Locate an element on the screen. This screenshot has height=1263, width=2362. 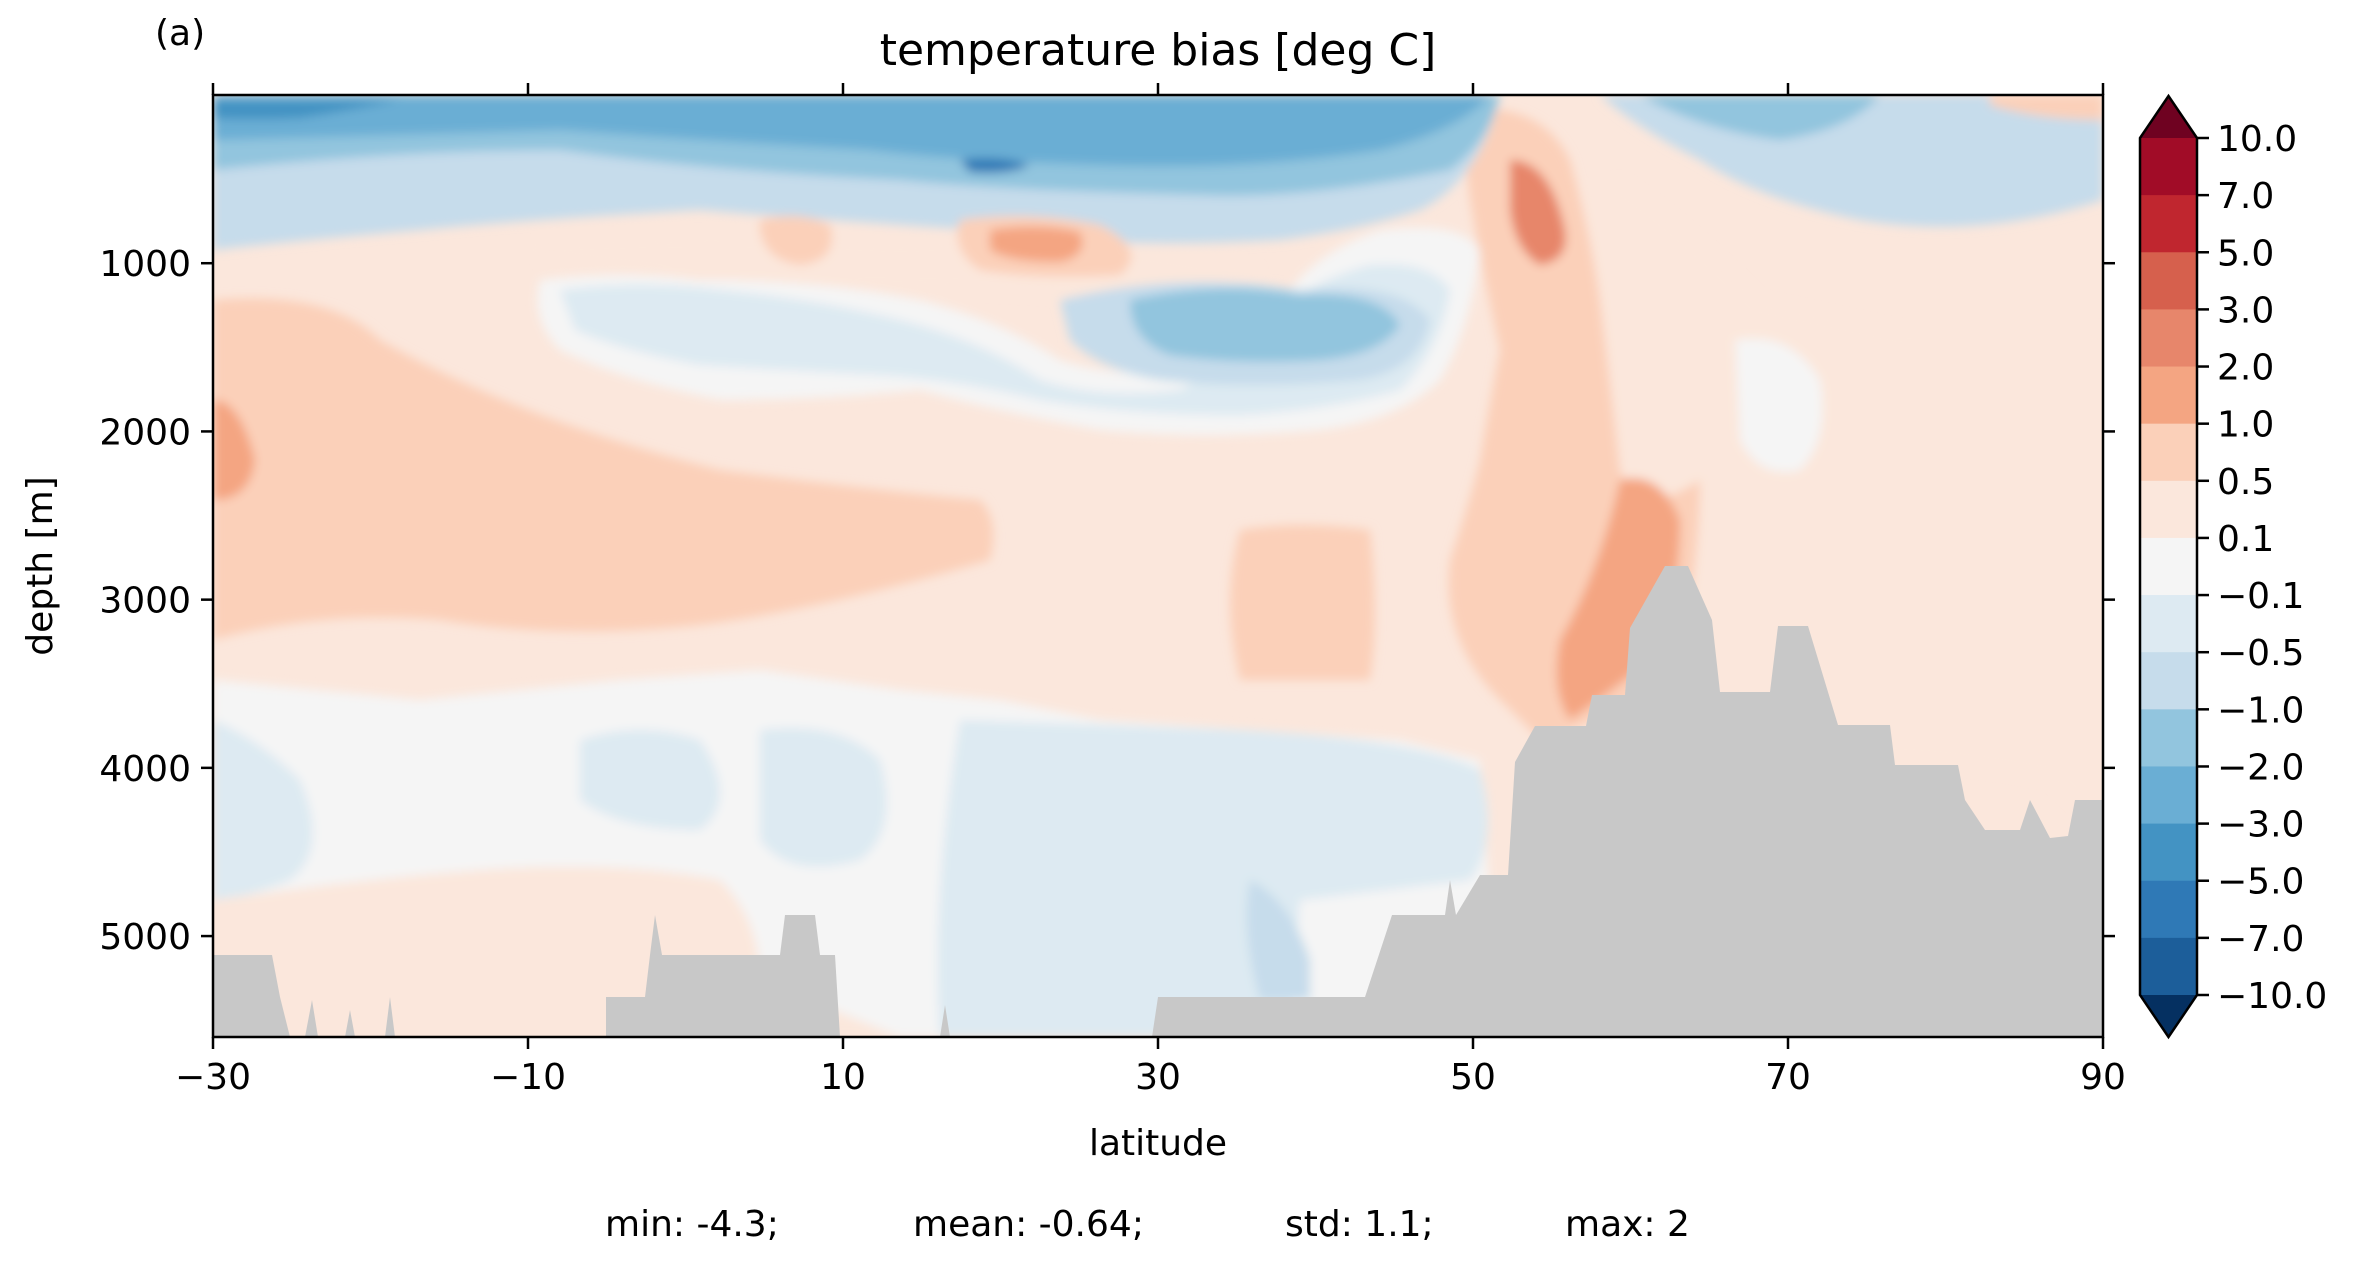
stats-std: std: 1.1; is located at coordinates (1359, 1224).